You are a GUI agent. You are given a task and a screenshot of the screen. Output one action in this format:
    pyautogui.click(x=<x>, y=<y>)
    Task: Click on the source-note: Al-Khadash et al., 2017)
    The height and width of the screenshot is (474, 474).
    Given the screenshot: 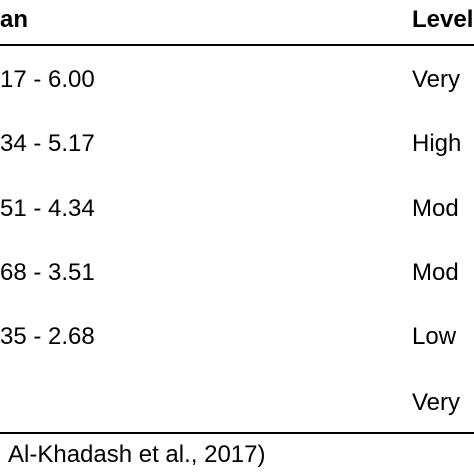 What is the action you would take?
    pyautogui.click(x=137, y=454)
    